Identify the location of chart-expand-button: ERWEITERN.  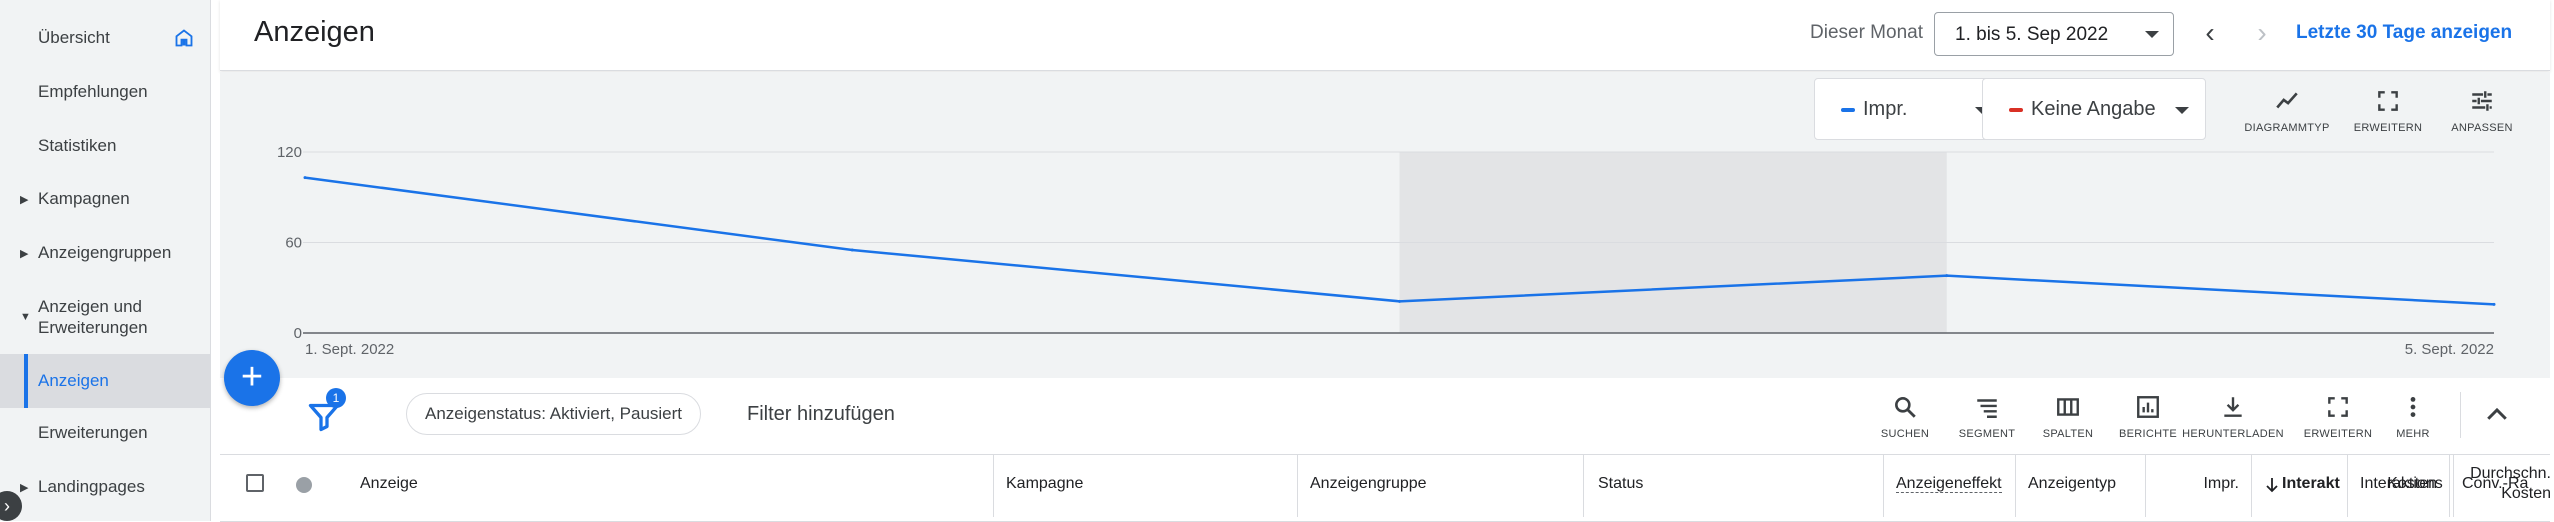
(2388, 111).